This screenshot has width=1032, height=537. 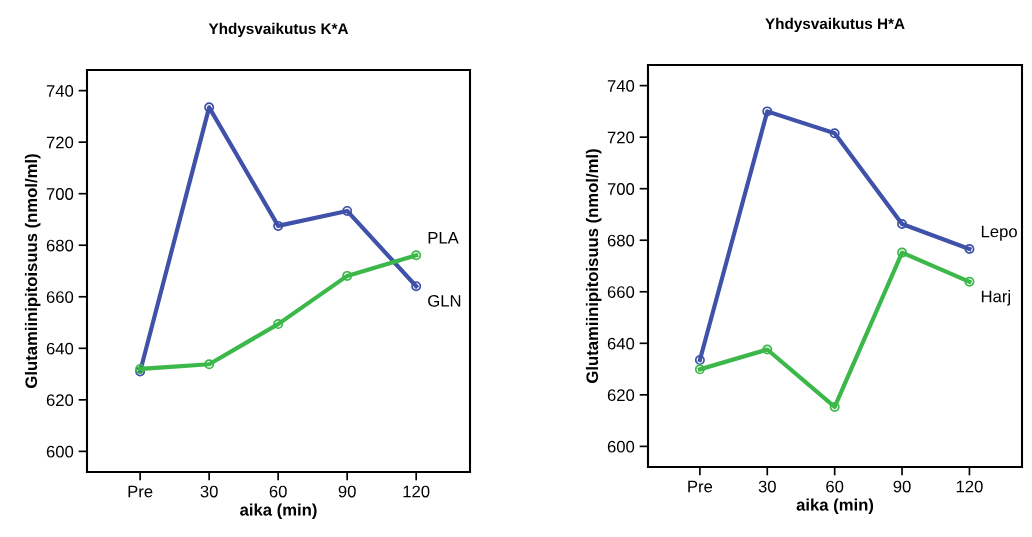 I want to click on series-label: Lepo, so click(x=999, y=233).